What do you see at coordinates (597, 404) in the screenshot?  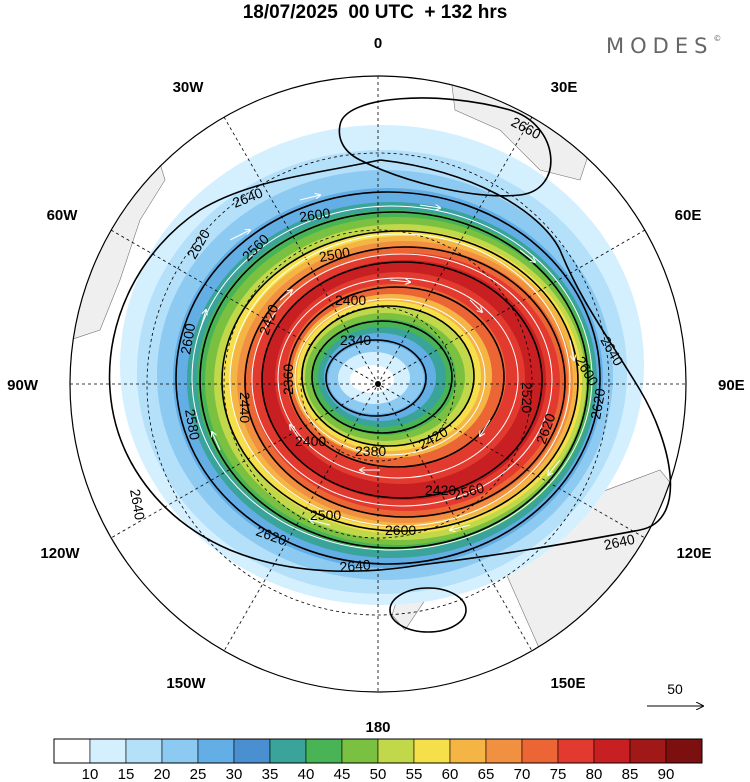 I see `contour-label: 2620` at bounding box center [597, 404].